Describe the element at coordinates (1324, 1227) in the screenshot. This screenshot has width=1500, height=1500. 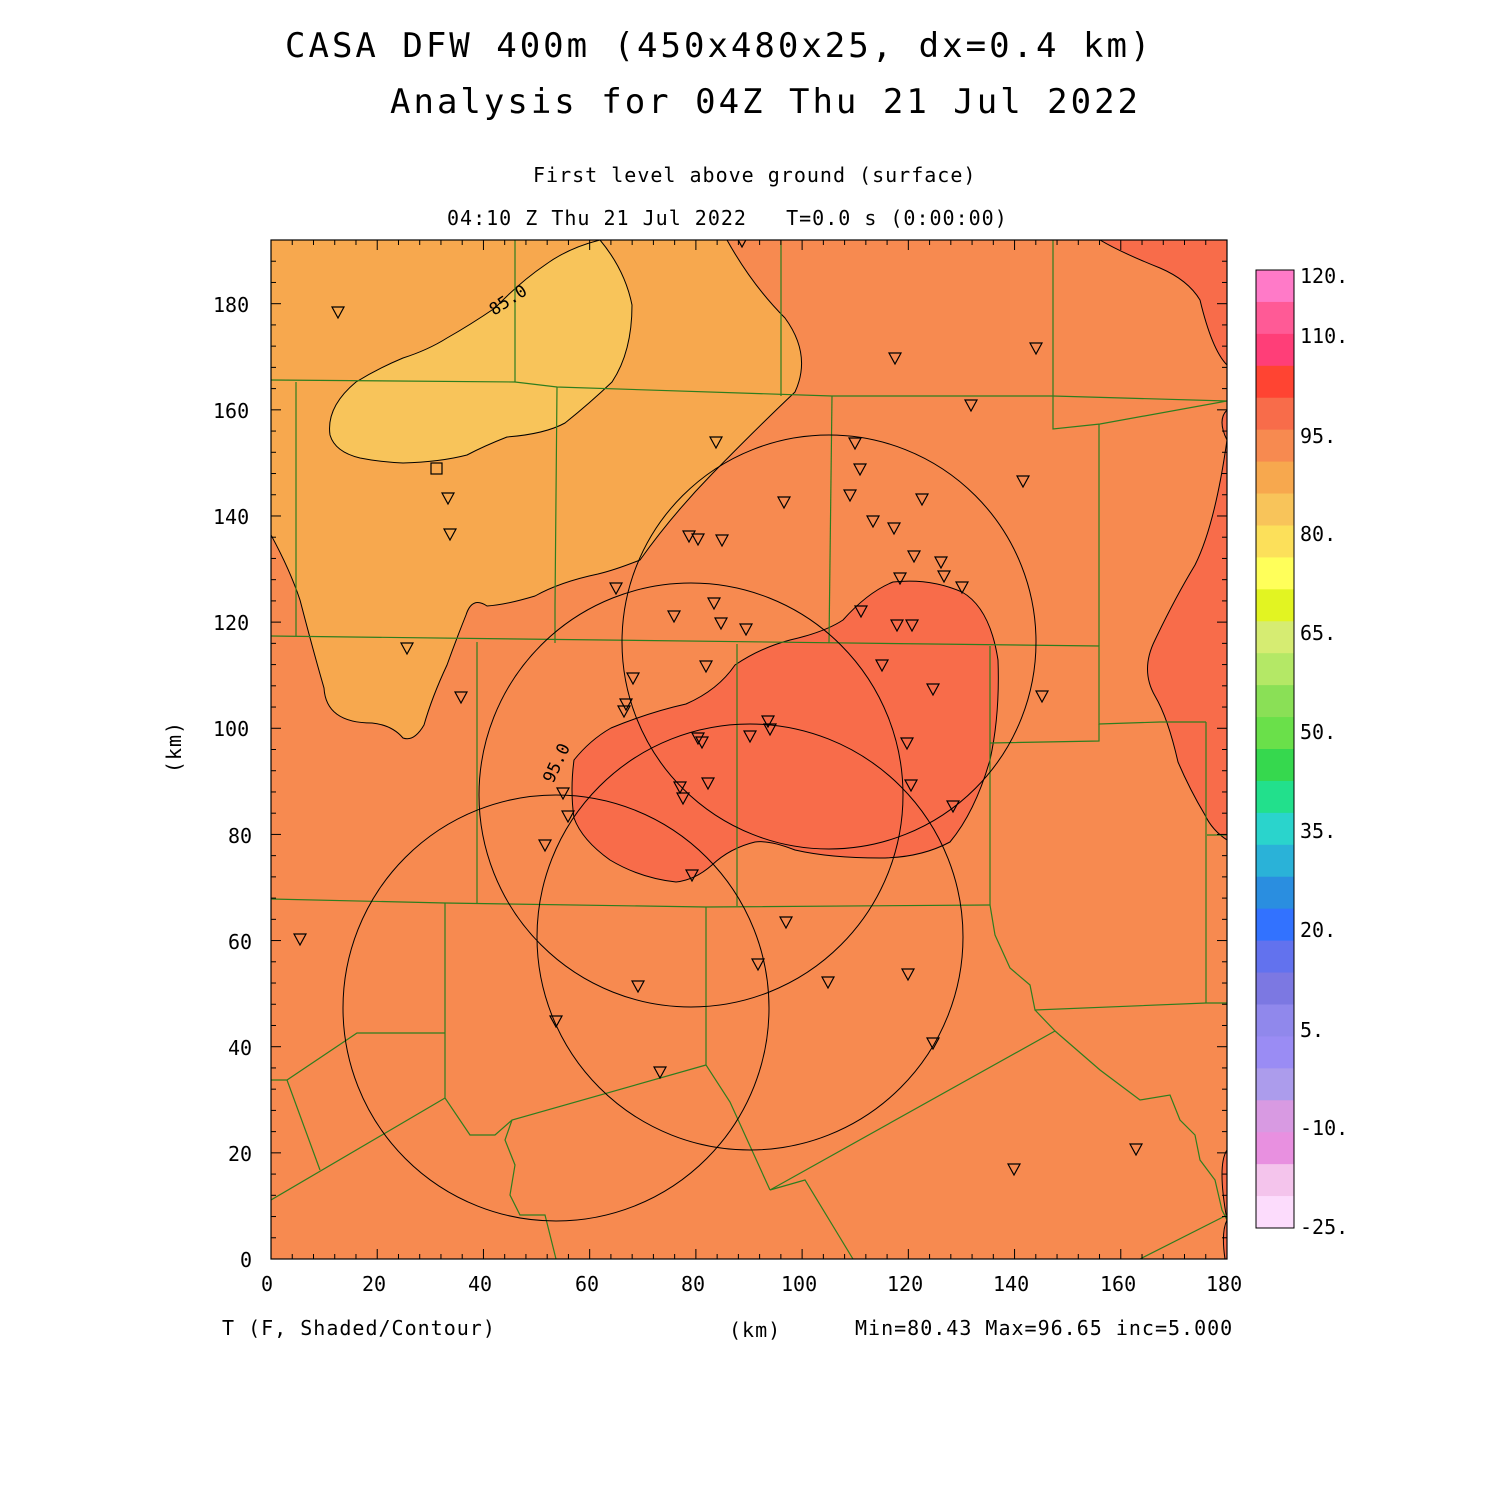
I see `colorbar-label: -25.` at that location.